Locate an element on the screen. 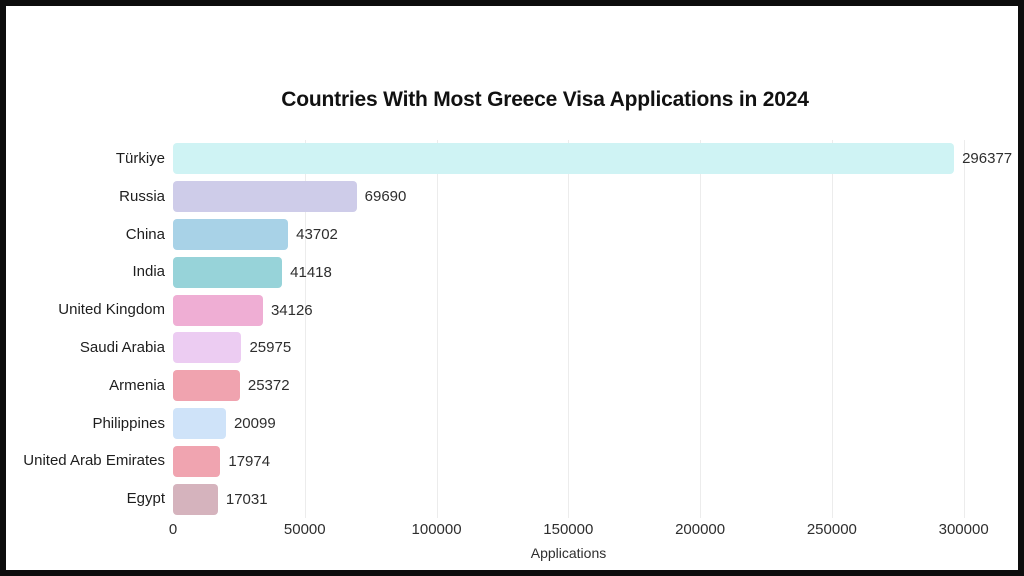  bar-value-label: 43702 is located at coordinates (317, 234).